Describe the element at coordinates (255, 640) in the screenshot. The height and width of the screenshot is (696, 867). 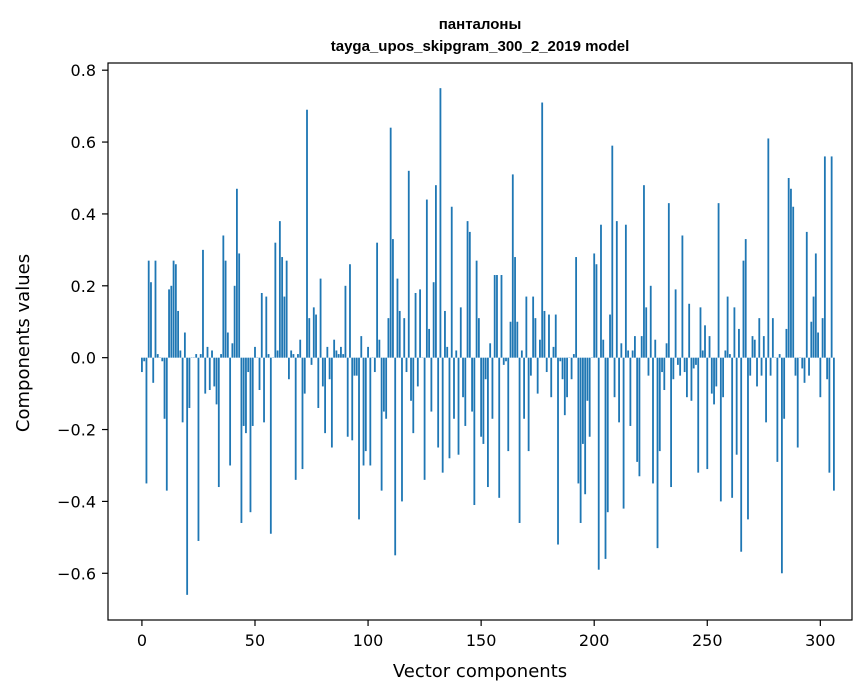
I see `x-tick-label: 50` at that location.